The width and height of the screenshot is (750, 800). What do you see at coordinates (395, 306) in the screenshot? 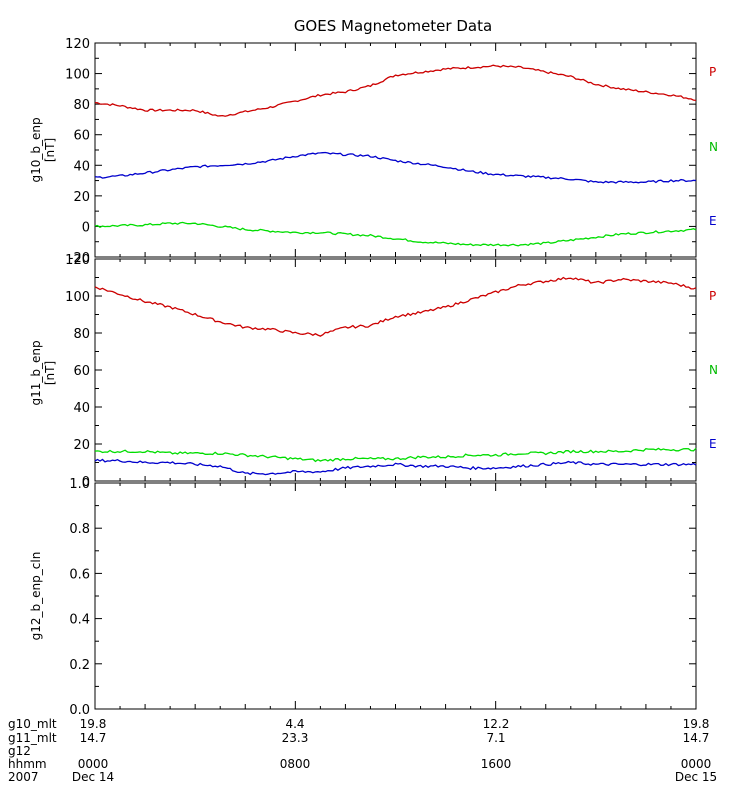
I see `panel-g11-series-p-line` at bounding box center [395, 306].